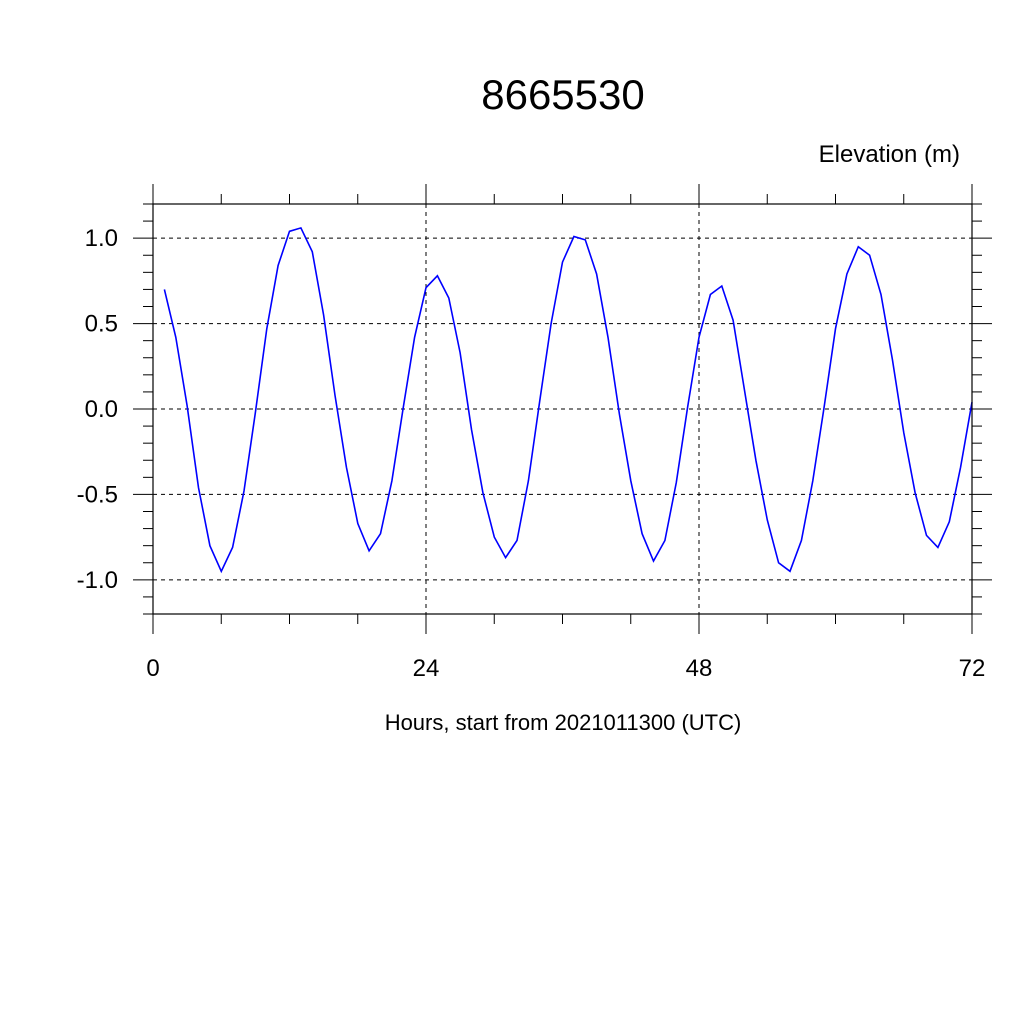  What do you see at coordinates (889, 154) in the screenshot?
I see `chart-subtitle: Elevation (m)` at bounding box center [889, 154].